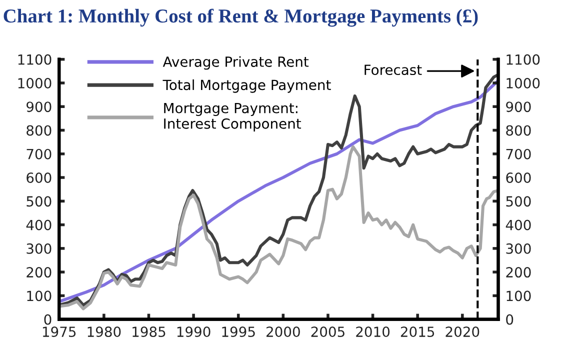  What do you see at coordinates (39, 177) in the screenshot?
I see `y-tick-label: 600` at bounding box center [39, 177].